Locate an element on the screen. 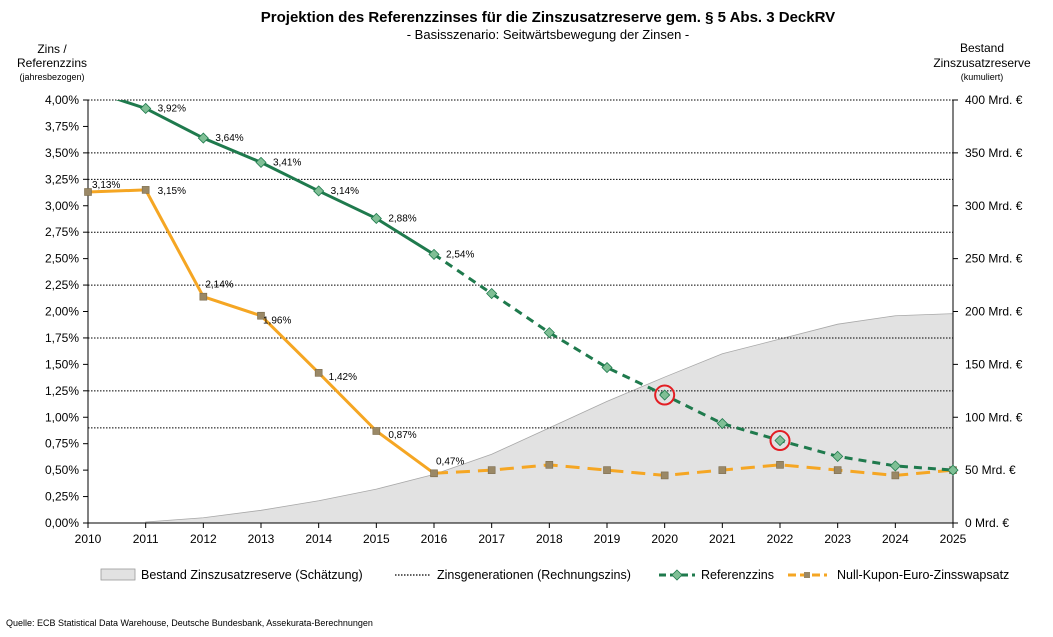  referenzzins-point-2016 is located at coordinates (434, 254).